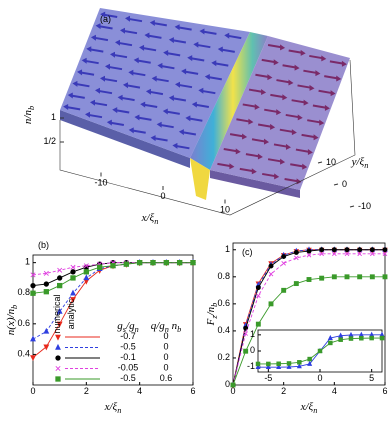 The image size is (390, 429). Describe the element at coordinates (58, 368) in the screenshot. I see `legend-marker` at that location.